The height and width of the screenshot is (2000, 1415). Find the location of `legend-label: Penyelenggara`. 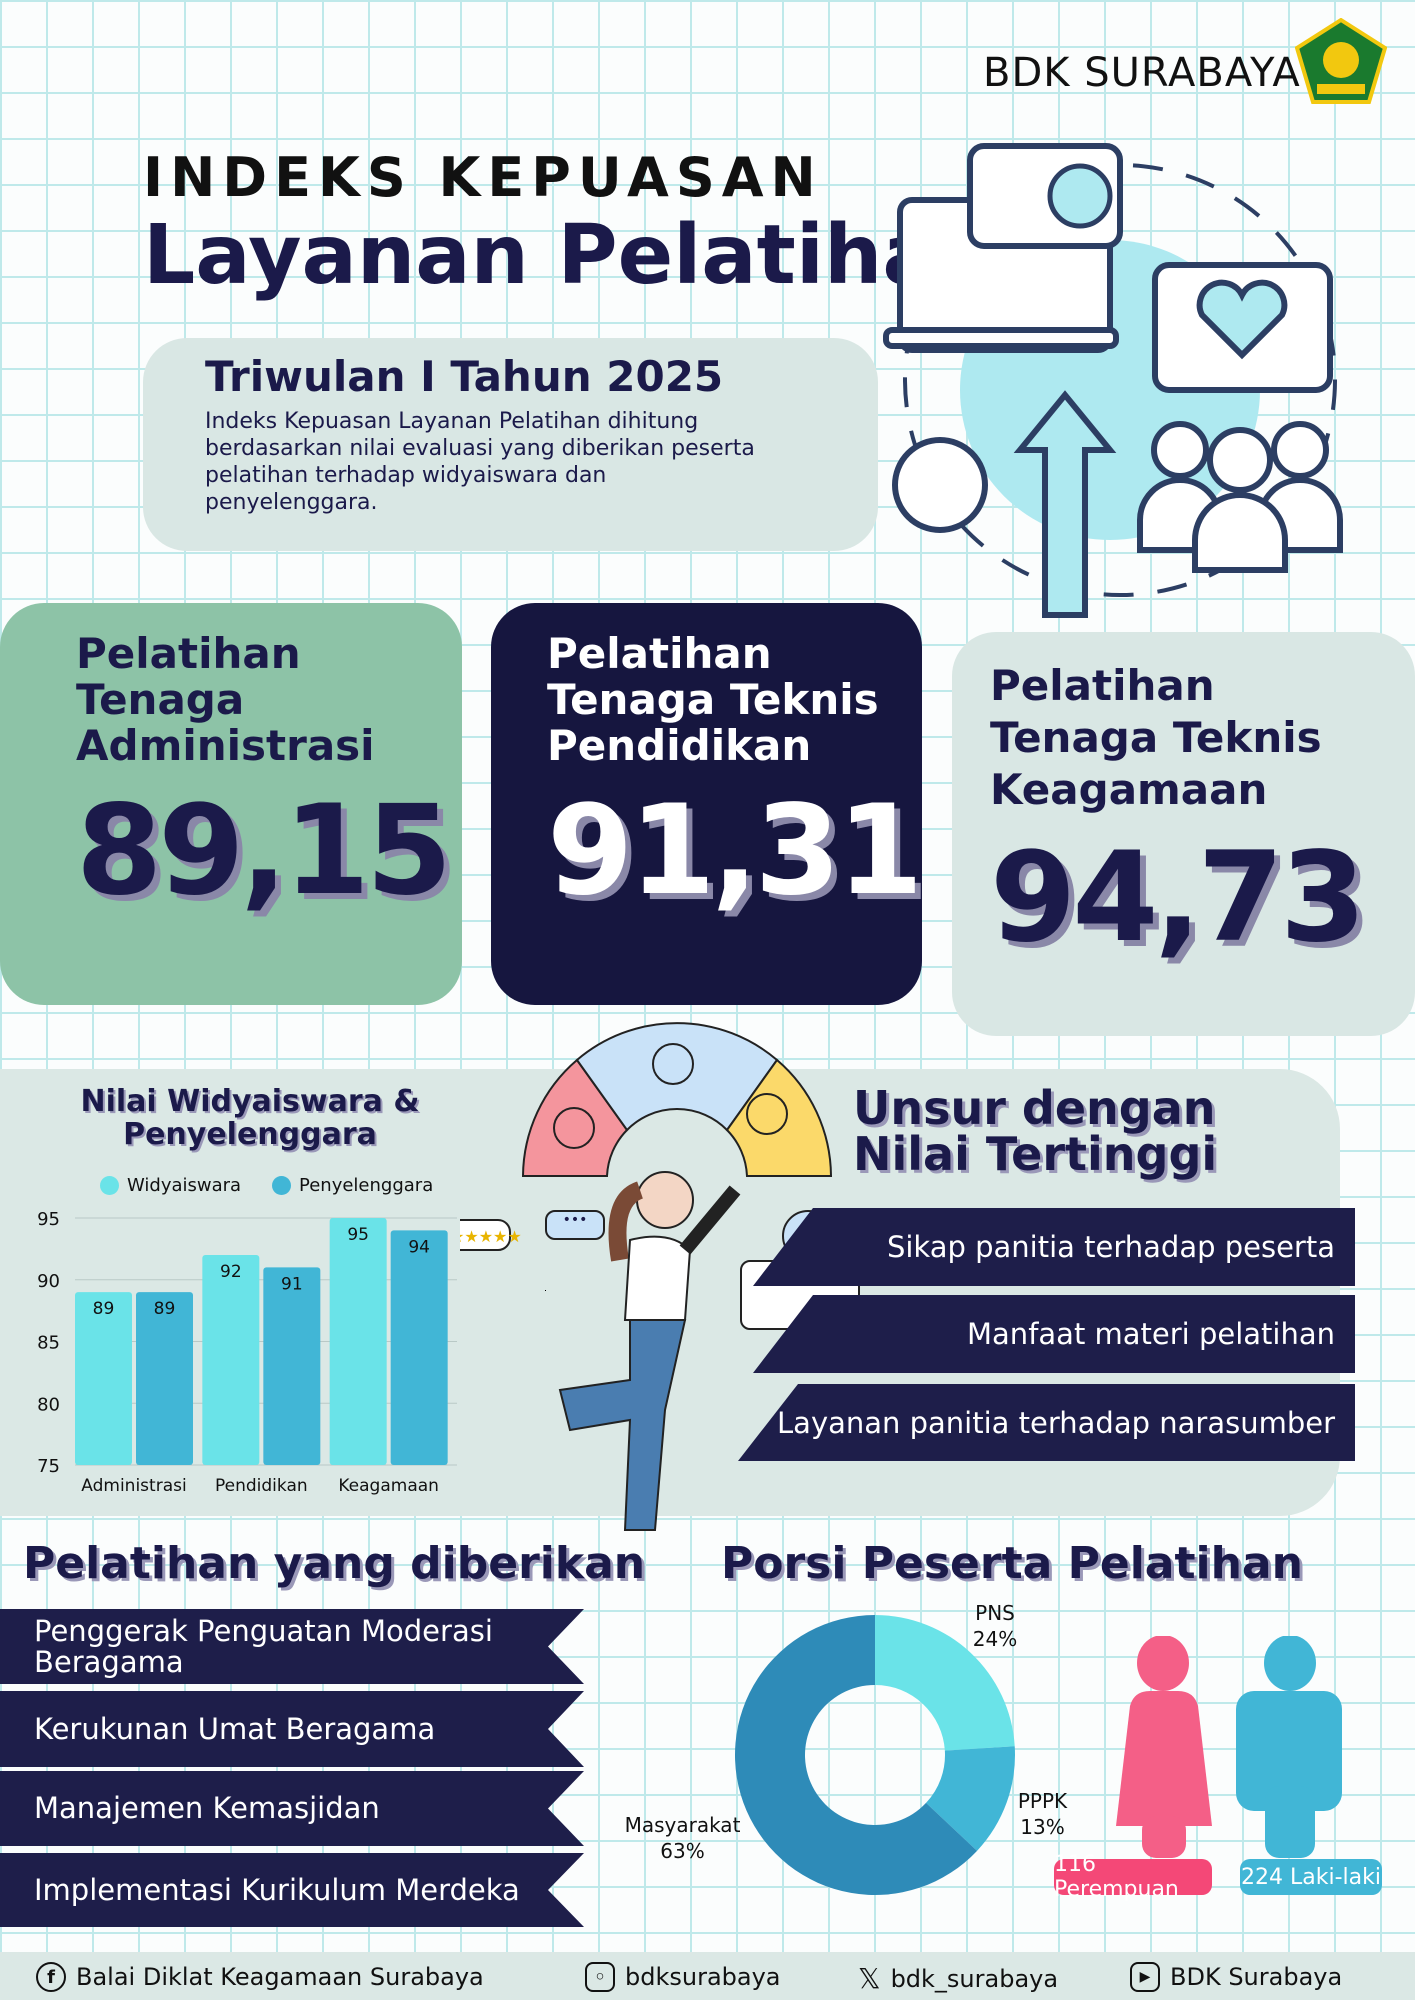

legend-label: Penyelenggara is located at coordinates (366, 1185).